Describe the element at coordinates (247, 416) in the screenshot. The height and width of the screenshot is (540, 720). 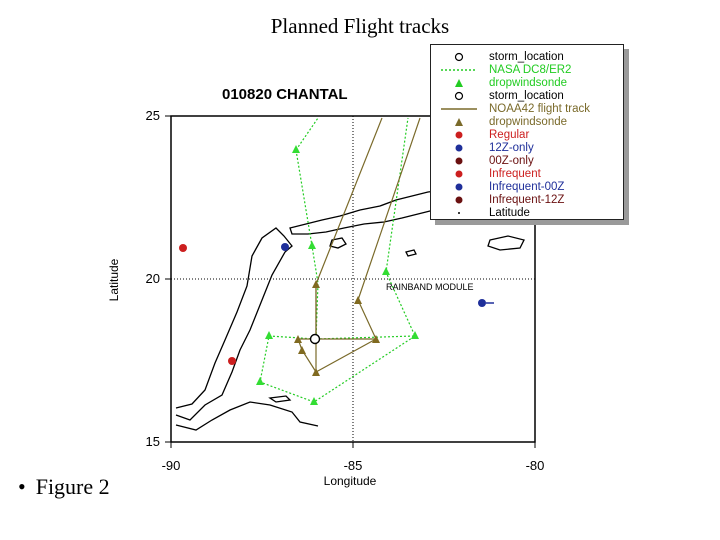
I see `central-america-coastline` at that location.